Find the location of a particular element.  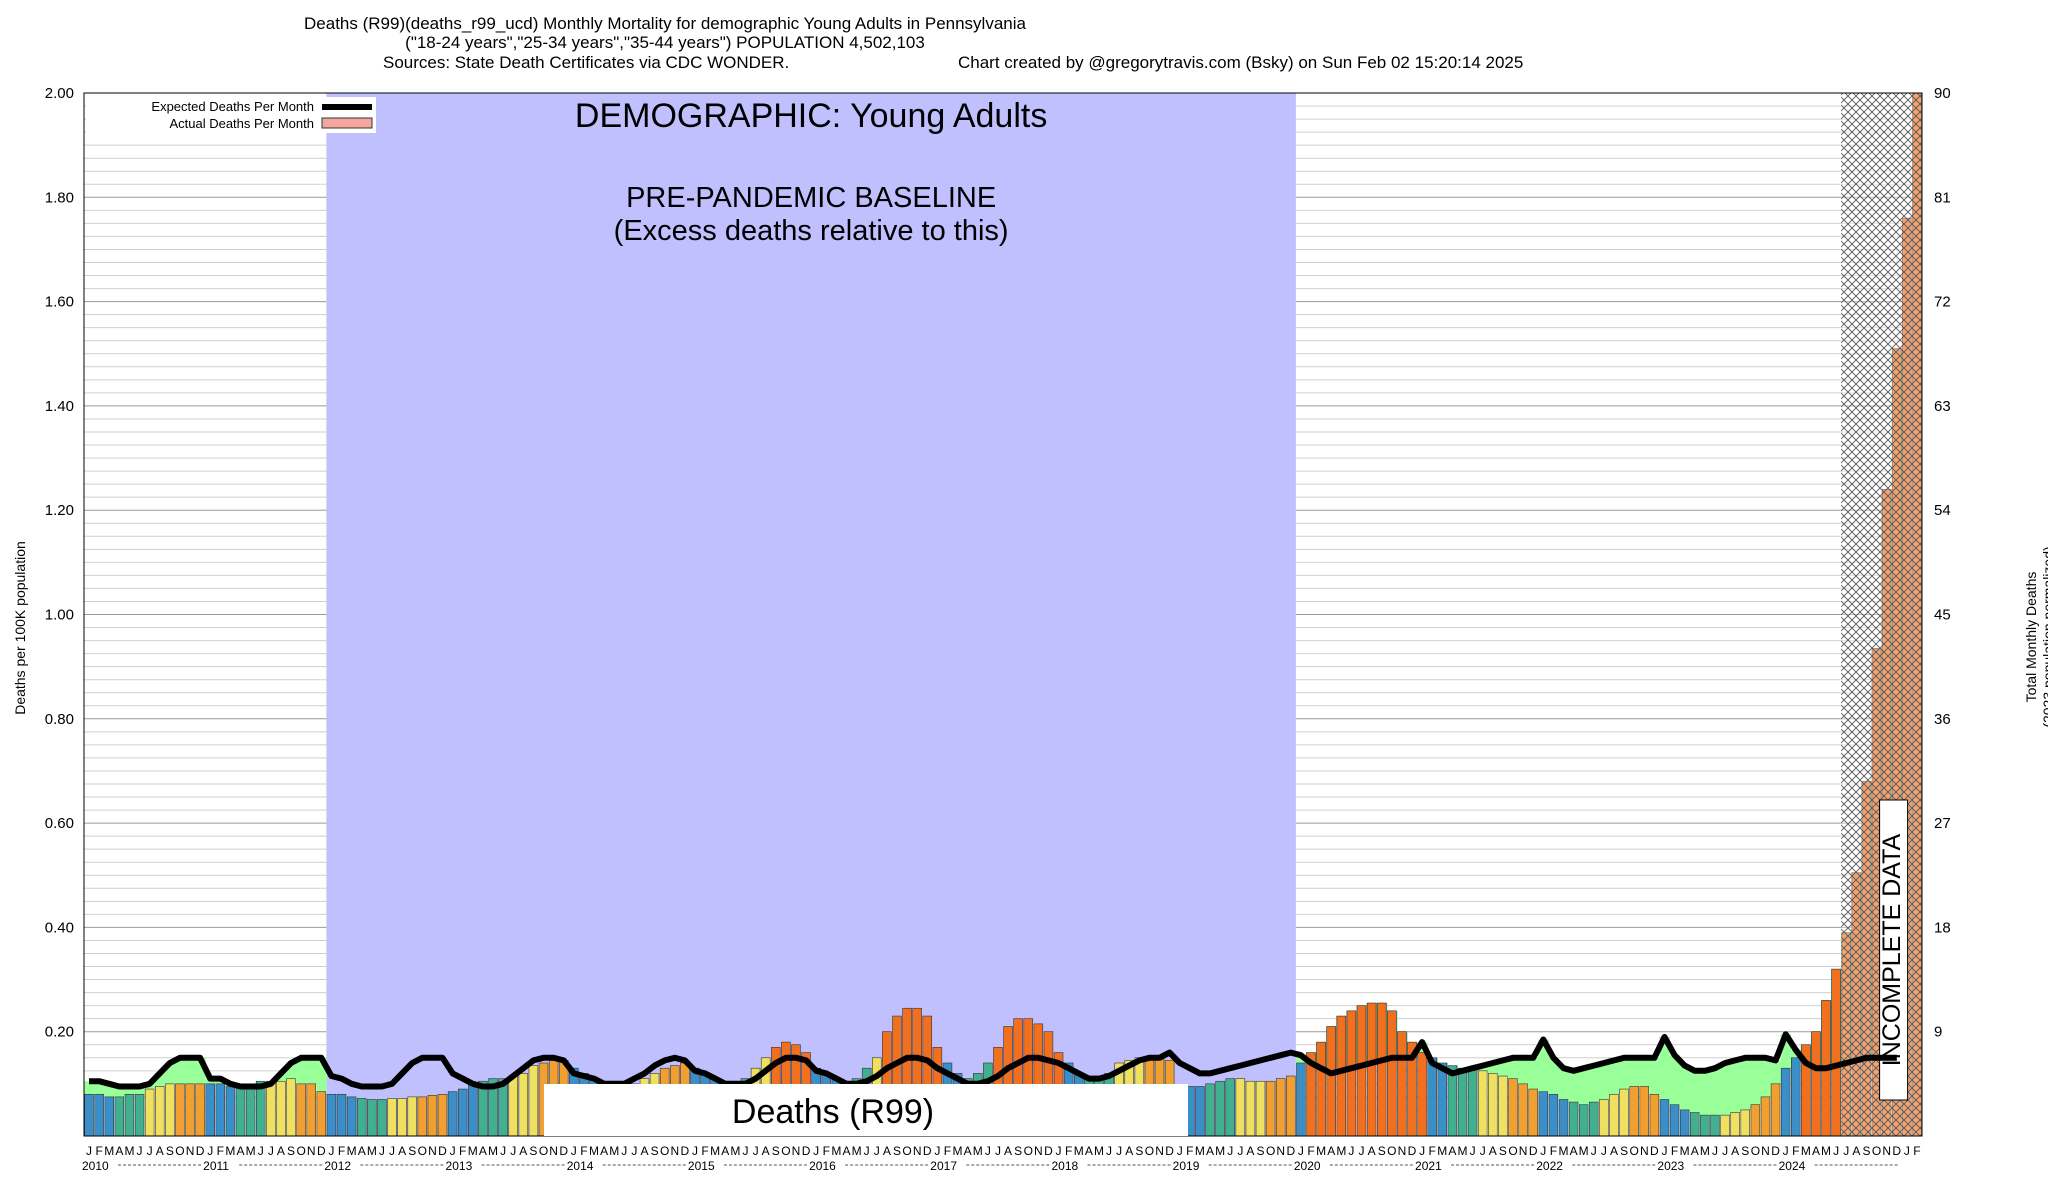

y-tick-label-right: 45 is located at coordinates (1942, 615).